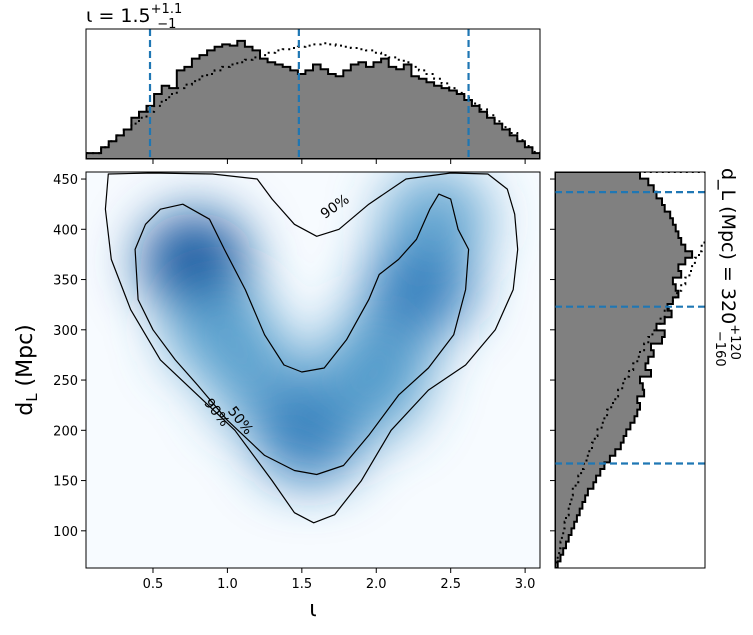 This screenshot has width=753, height=635. What do you see at coordinates (630, 328) in the screenshot?
I see `right-quantile-lines` at bounding box center [630, 328].